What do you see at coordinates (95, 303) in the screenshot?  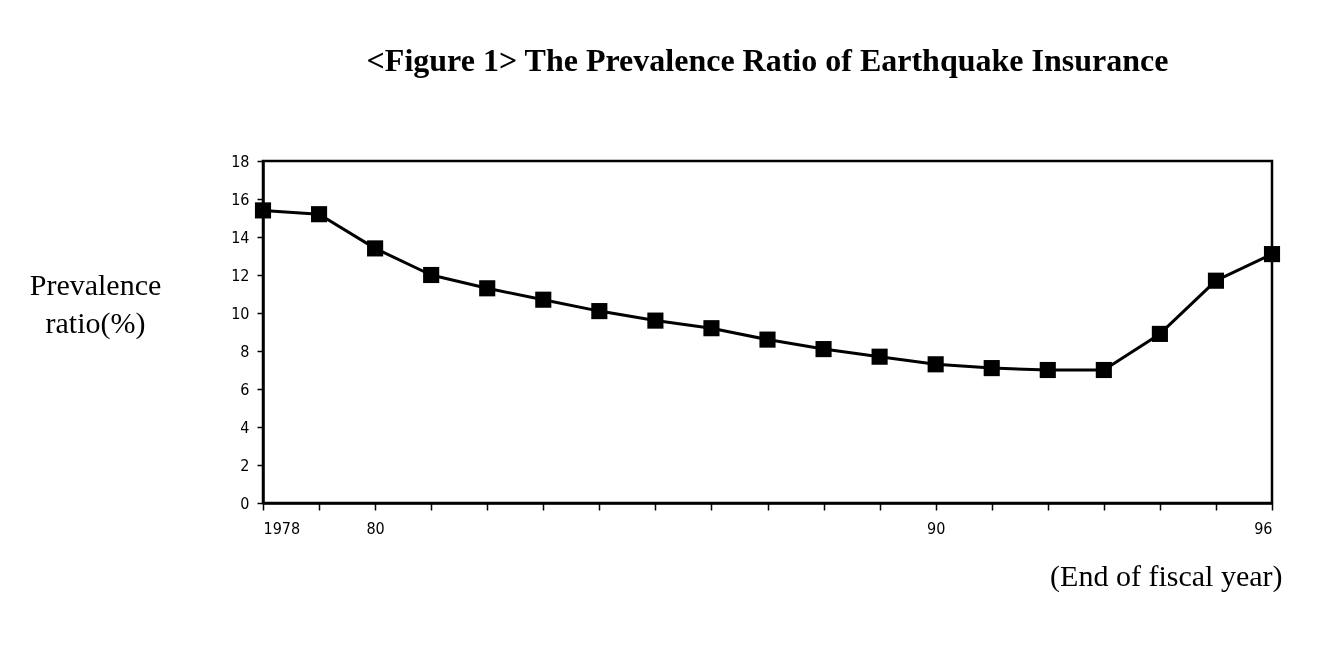 I see `y-axis-title: Prevalence ratio(%)` at bounding box center [95, 303].